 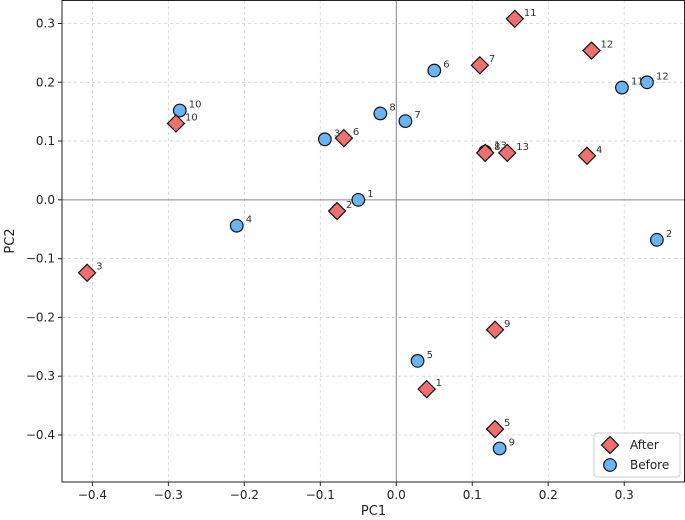 What do you see at coordinates (392, 107) in the screenshot?
I see `before-point-label: 8` at bounding box center [392, 107].